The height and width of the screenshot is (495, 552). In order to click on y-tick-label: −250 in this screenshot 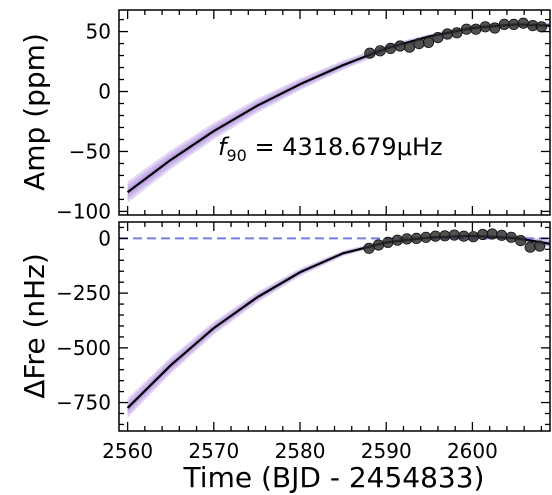, I will do `click(83, 293)`.